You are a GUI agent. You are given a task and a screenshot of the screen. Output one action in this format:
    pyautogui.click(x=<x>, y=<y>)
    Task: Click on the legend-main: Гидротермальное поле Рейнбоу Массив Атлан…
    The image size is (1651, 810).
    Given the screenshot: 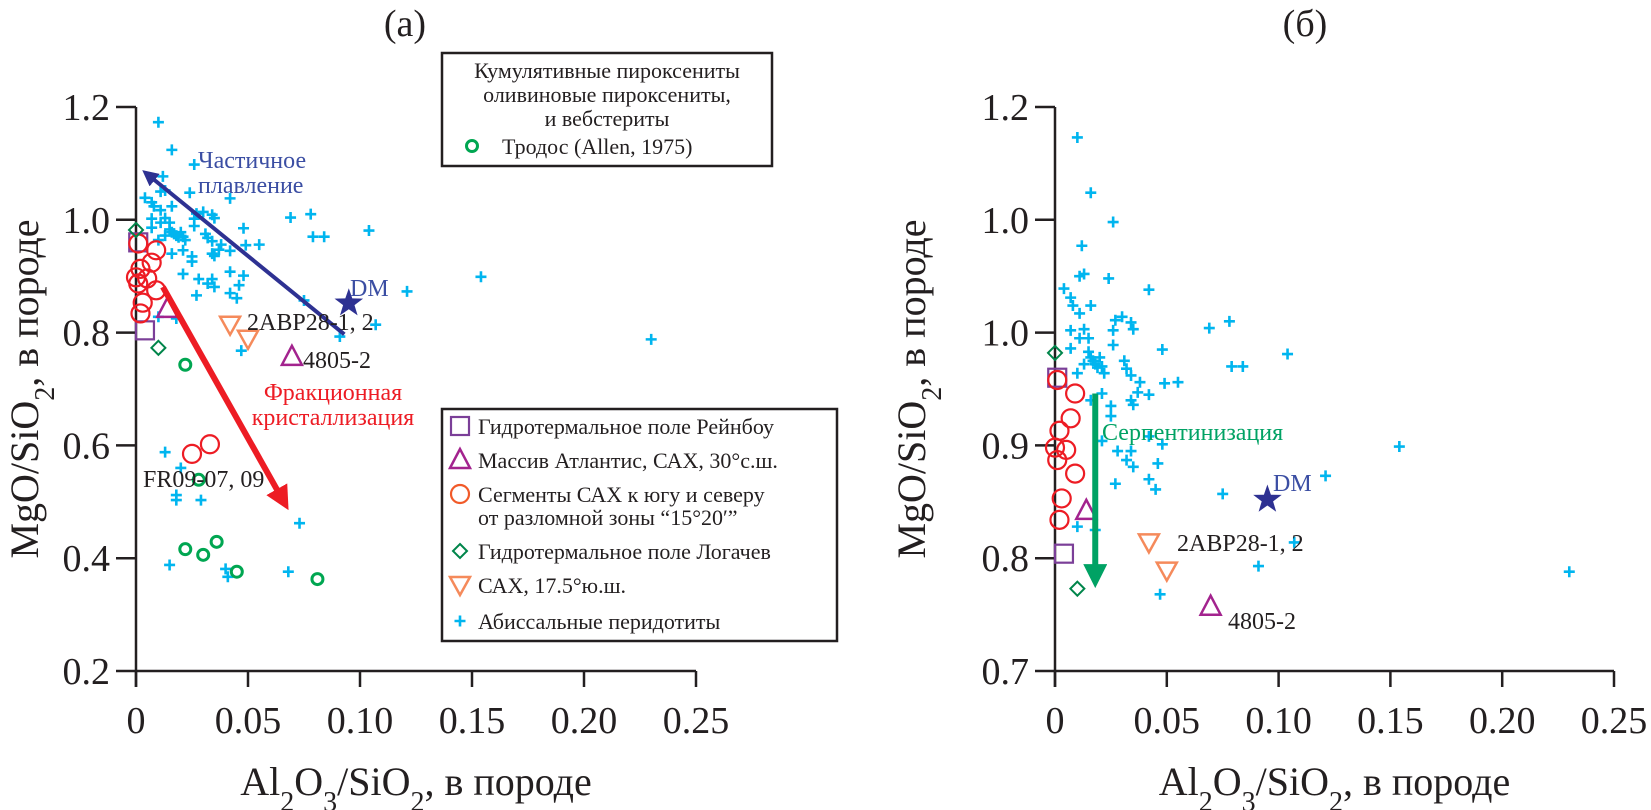 What is the action you would take?
    pyautogui.click(x=639, y=525)
    